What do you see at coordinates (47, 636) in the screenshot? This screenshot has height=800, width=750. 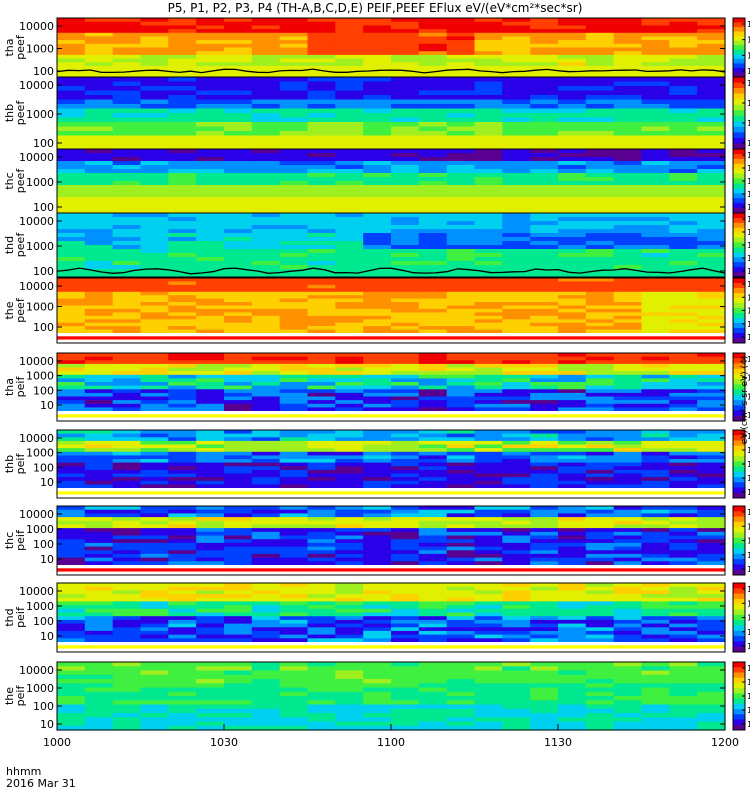 I see `y-tick-label: 10` at bounding box center [47, 636].